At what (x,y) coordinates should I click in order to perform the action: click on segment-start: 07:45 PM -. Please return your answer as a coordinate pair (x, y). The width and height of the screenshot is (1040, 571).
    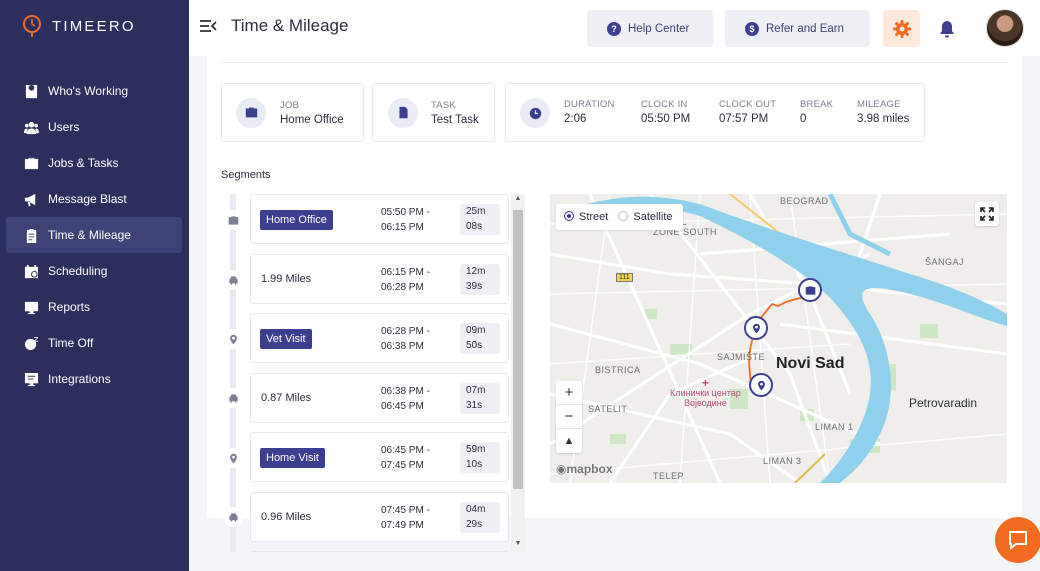
    Looking at the image, I should click on (405, 510).